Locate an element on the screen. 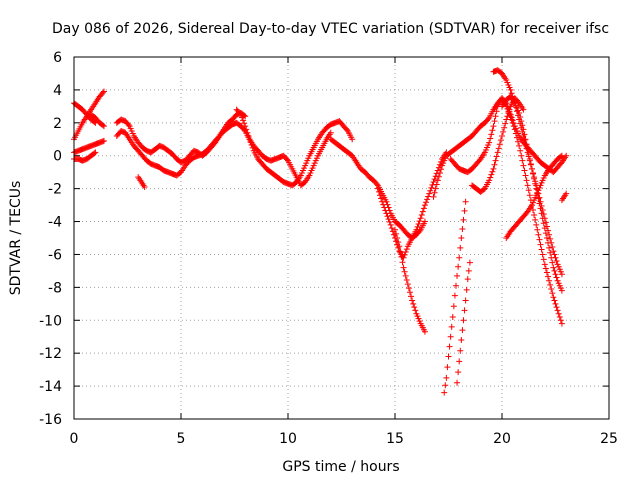  y-tick-label: 0 is located at coordinates (57, 157).